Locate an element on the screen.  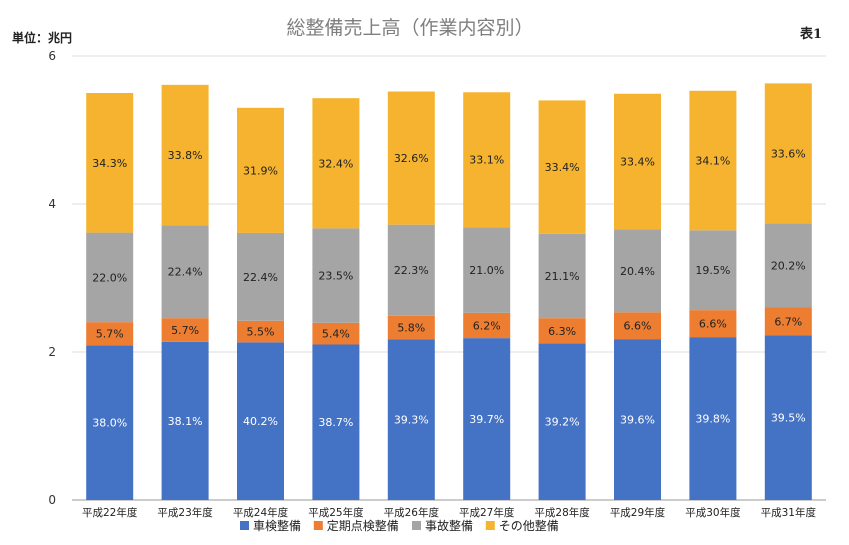
data-label: 40.2% is located at coordinates (260, 421).